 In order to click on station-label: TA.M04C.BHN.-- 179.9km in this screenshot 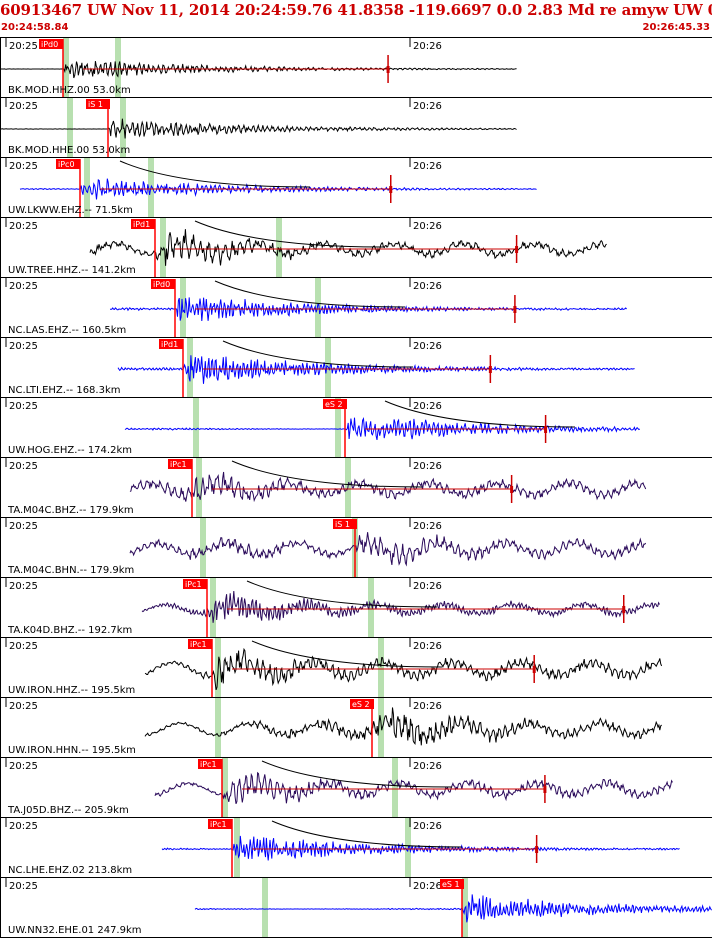, I will do `click(70, 570)`.